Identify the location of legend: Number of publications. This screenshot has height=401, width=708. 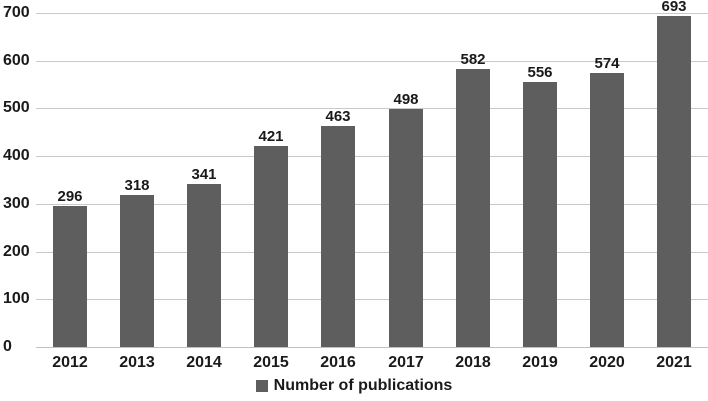
(354, 386).